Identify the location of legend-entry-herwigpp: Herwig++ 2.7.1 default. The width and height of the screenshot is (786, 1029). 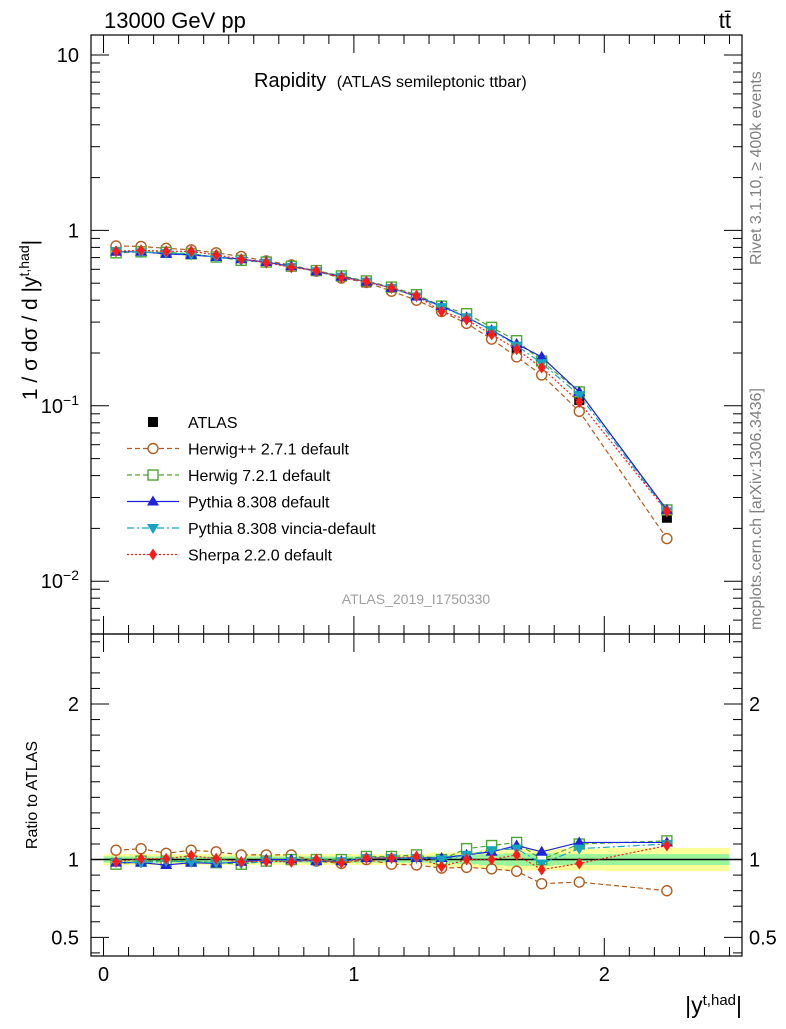
(238, 450).